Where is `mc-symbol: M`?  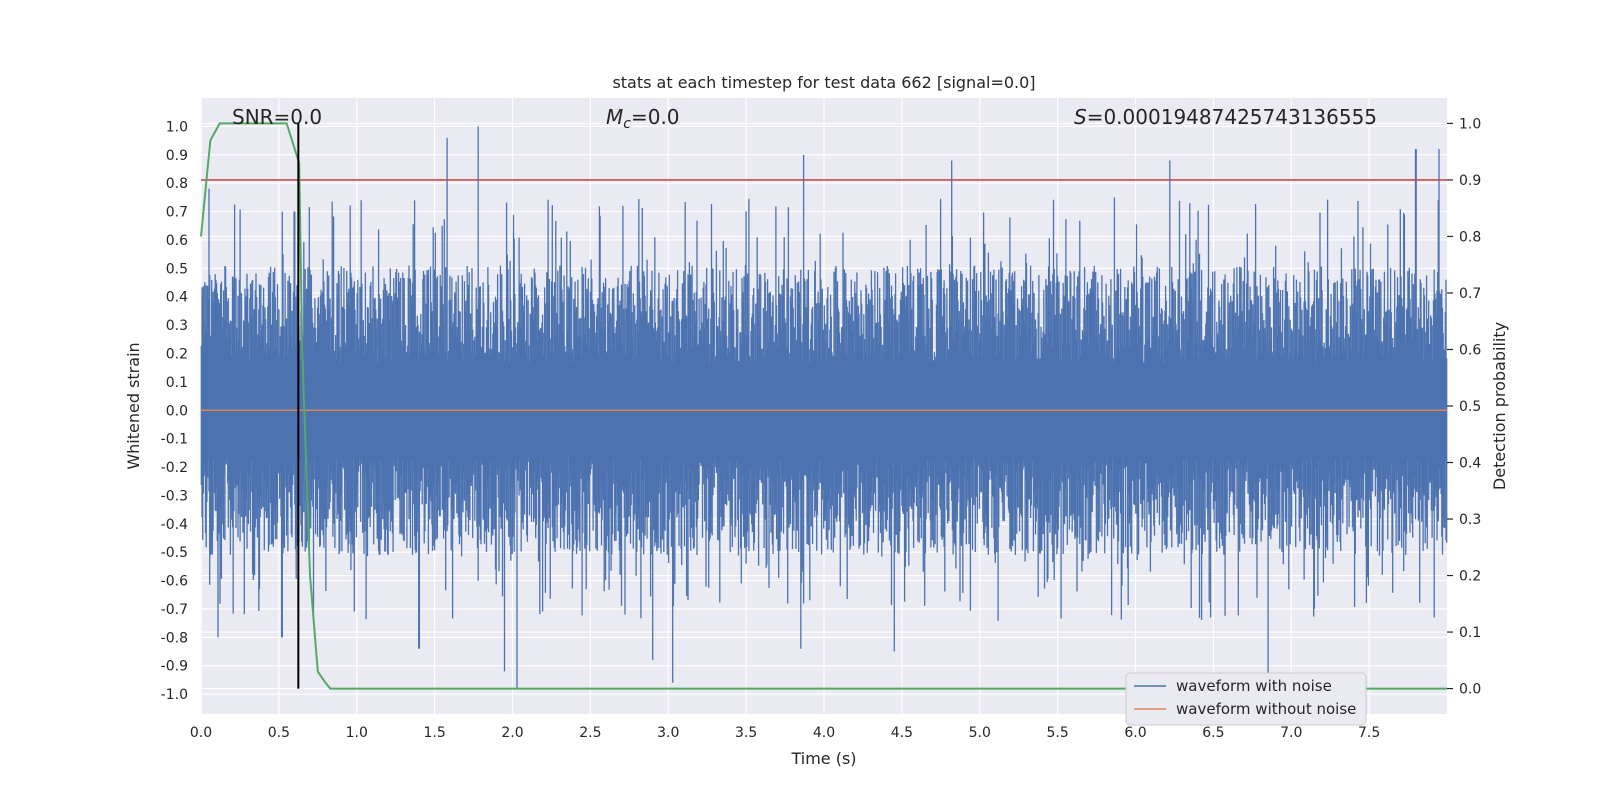 mc-symbol: M is located at coordinates (614, 117).